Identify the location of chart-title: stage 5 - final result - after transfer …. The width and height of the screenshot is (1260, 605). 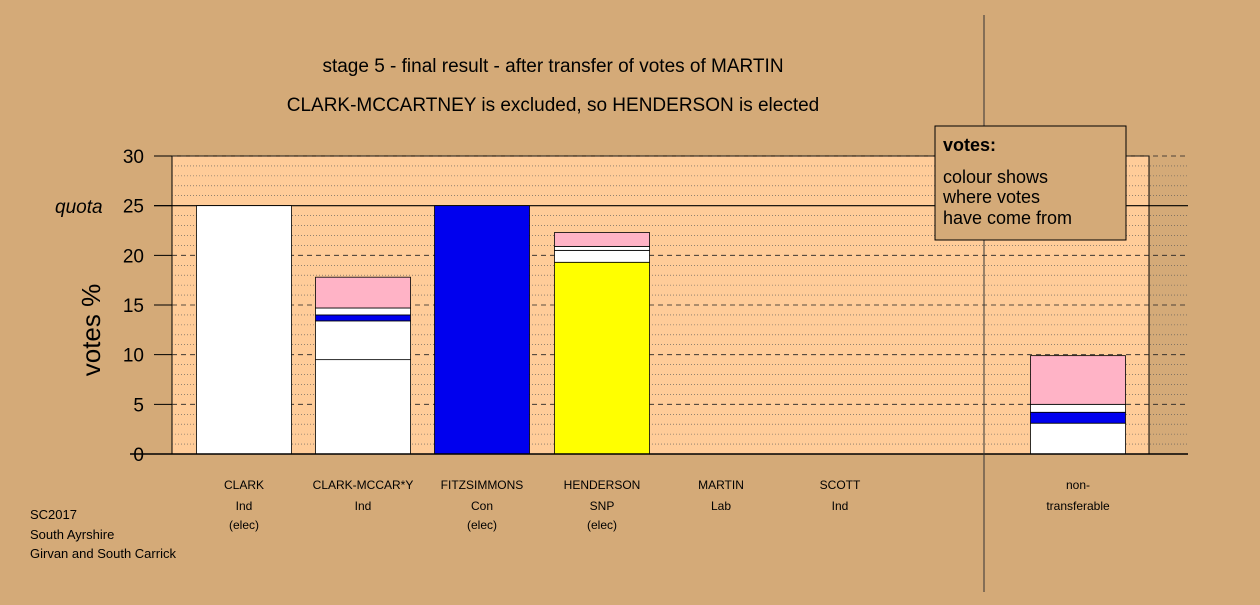
(552, 66).